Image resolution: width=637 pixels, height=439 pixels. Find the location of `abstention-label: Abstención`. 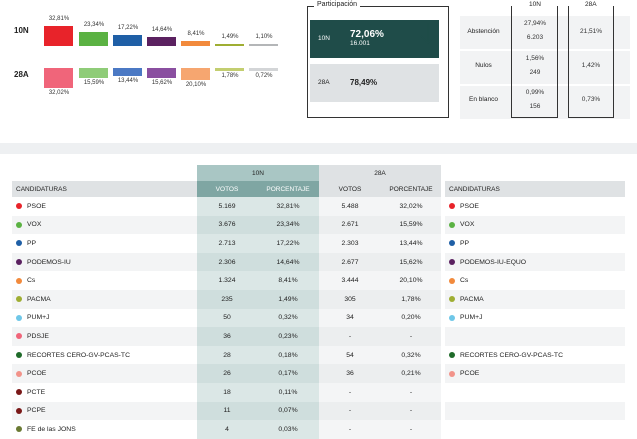

abstention-label: Abstención is located at coordinates (483, 31).